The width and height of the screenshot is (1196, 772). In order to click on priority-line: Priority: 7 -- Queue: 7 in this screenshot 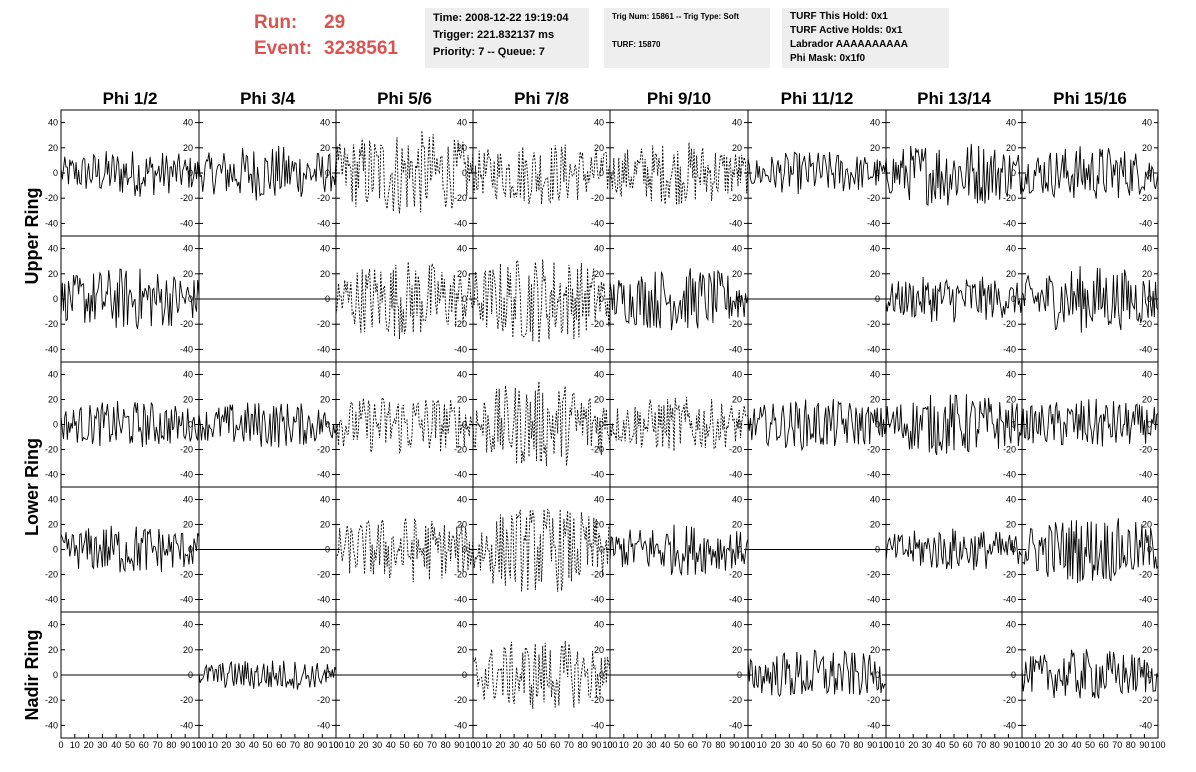, I will do `click(489, 52)`.